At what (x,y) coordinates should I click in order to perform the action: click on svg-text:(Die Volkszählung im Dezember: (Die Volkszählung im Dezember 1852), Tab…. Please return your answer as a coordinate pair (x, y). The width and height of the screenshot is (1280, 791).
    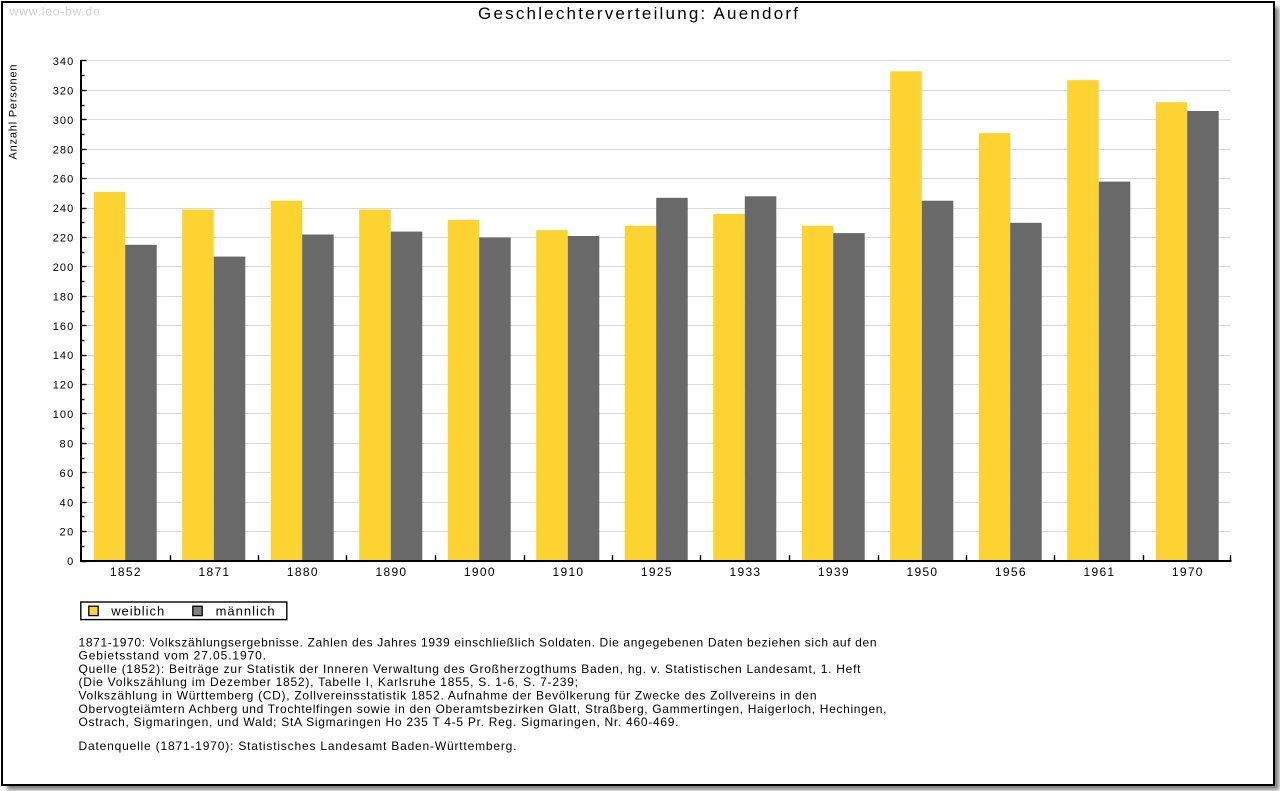
    Looking at the image, I should click on (329, 682).